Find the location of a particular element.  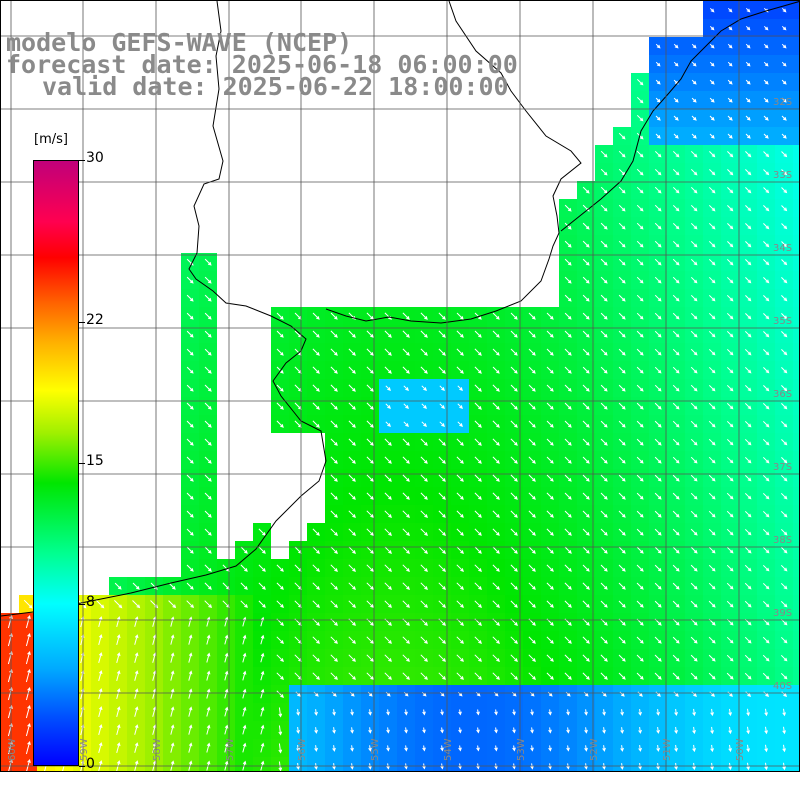

latitude-label: 40S is located at coordinates (782, 686).